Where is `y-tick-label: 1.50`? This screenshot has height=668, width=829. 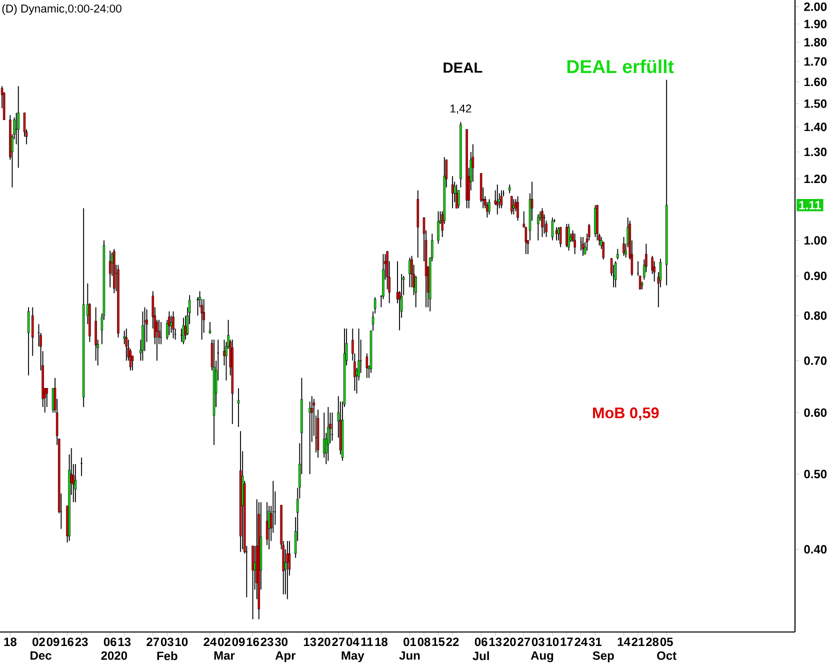
y-tick-label: 1.50 is located at coordinates (815, 103).